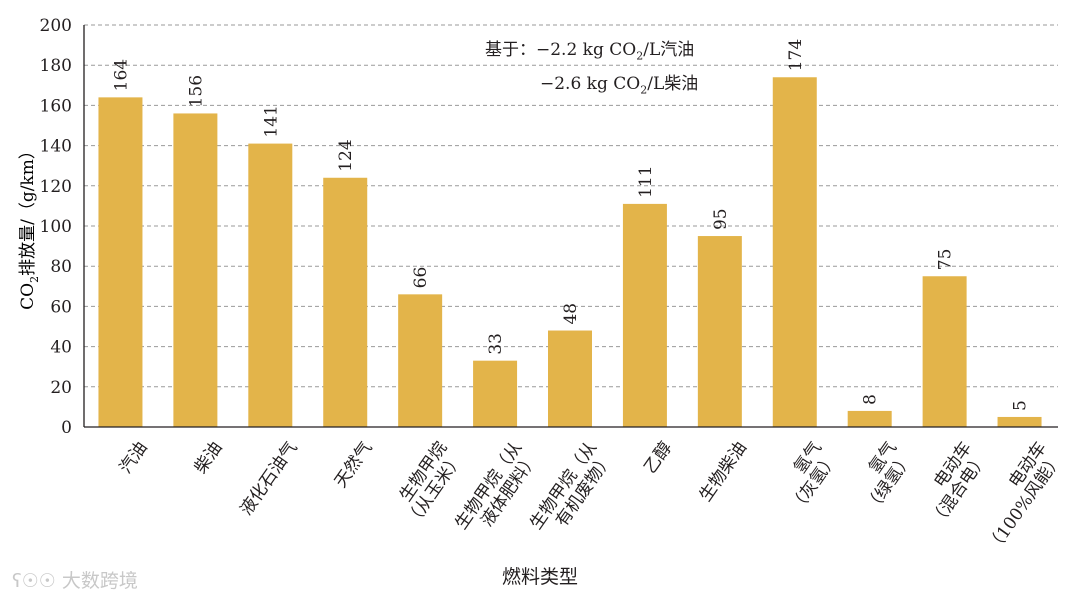  Describe the element at coordinates (56, 26) in the screenshot. I see `y-tick-label: 200` at that location.